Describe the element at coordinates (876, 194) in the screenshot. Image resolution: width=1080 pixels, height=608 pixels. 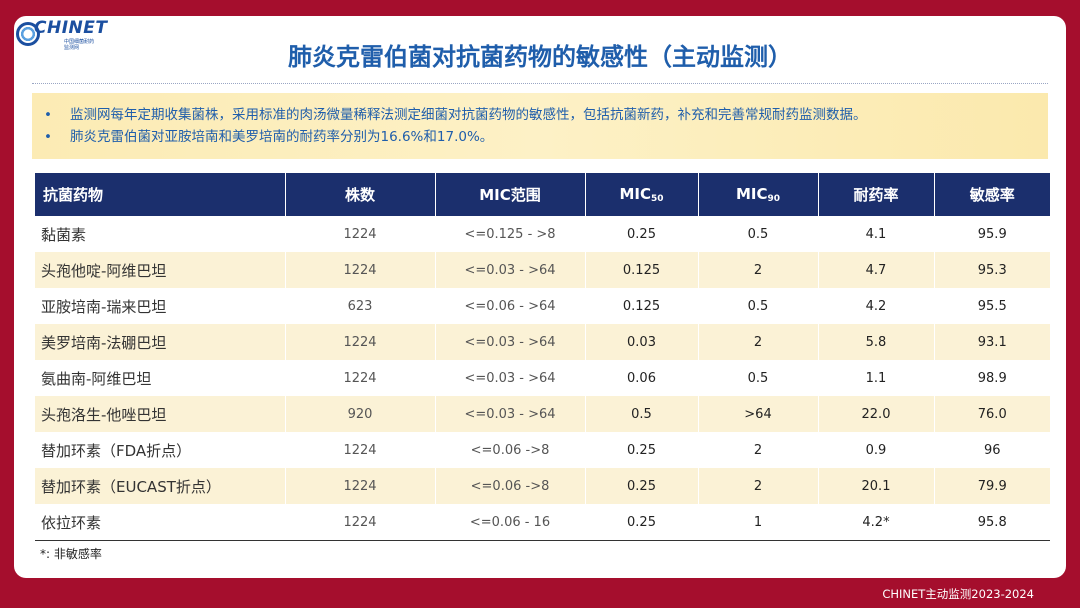
I see `header-resistance: 耐药率` at that location.